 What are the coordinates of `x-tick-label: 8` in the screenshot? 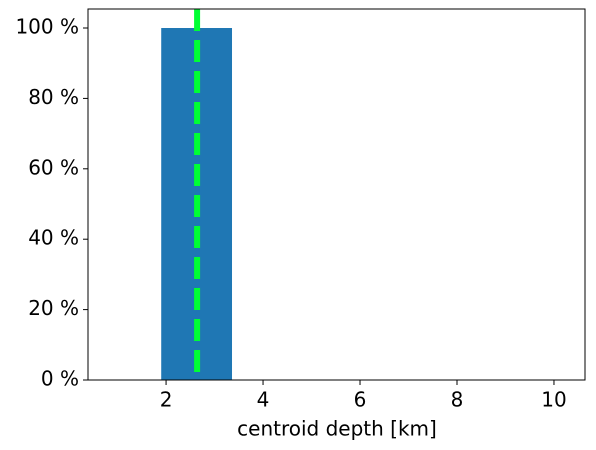 It's located at (457, 400).